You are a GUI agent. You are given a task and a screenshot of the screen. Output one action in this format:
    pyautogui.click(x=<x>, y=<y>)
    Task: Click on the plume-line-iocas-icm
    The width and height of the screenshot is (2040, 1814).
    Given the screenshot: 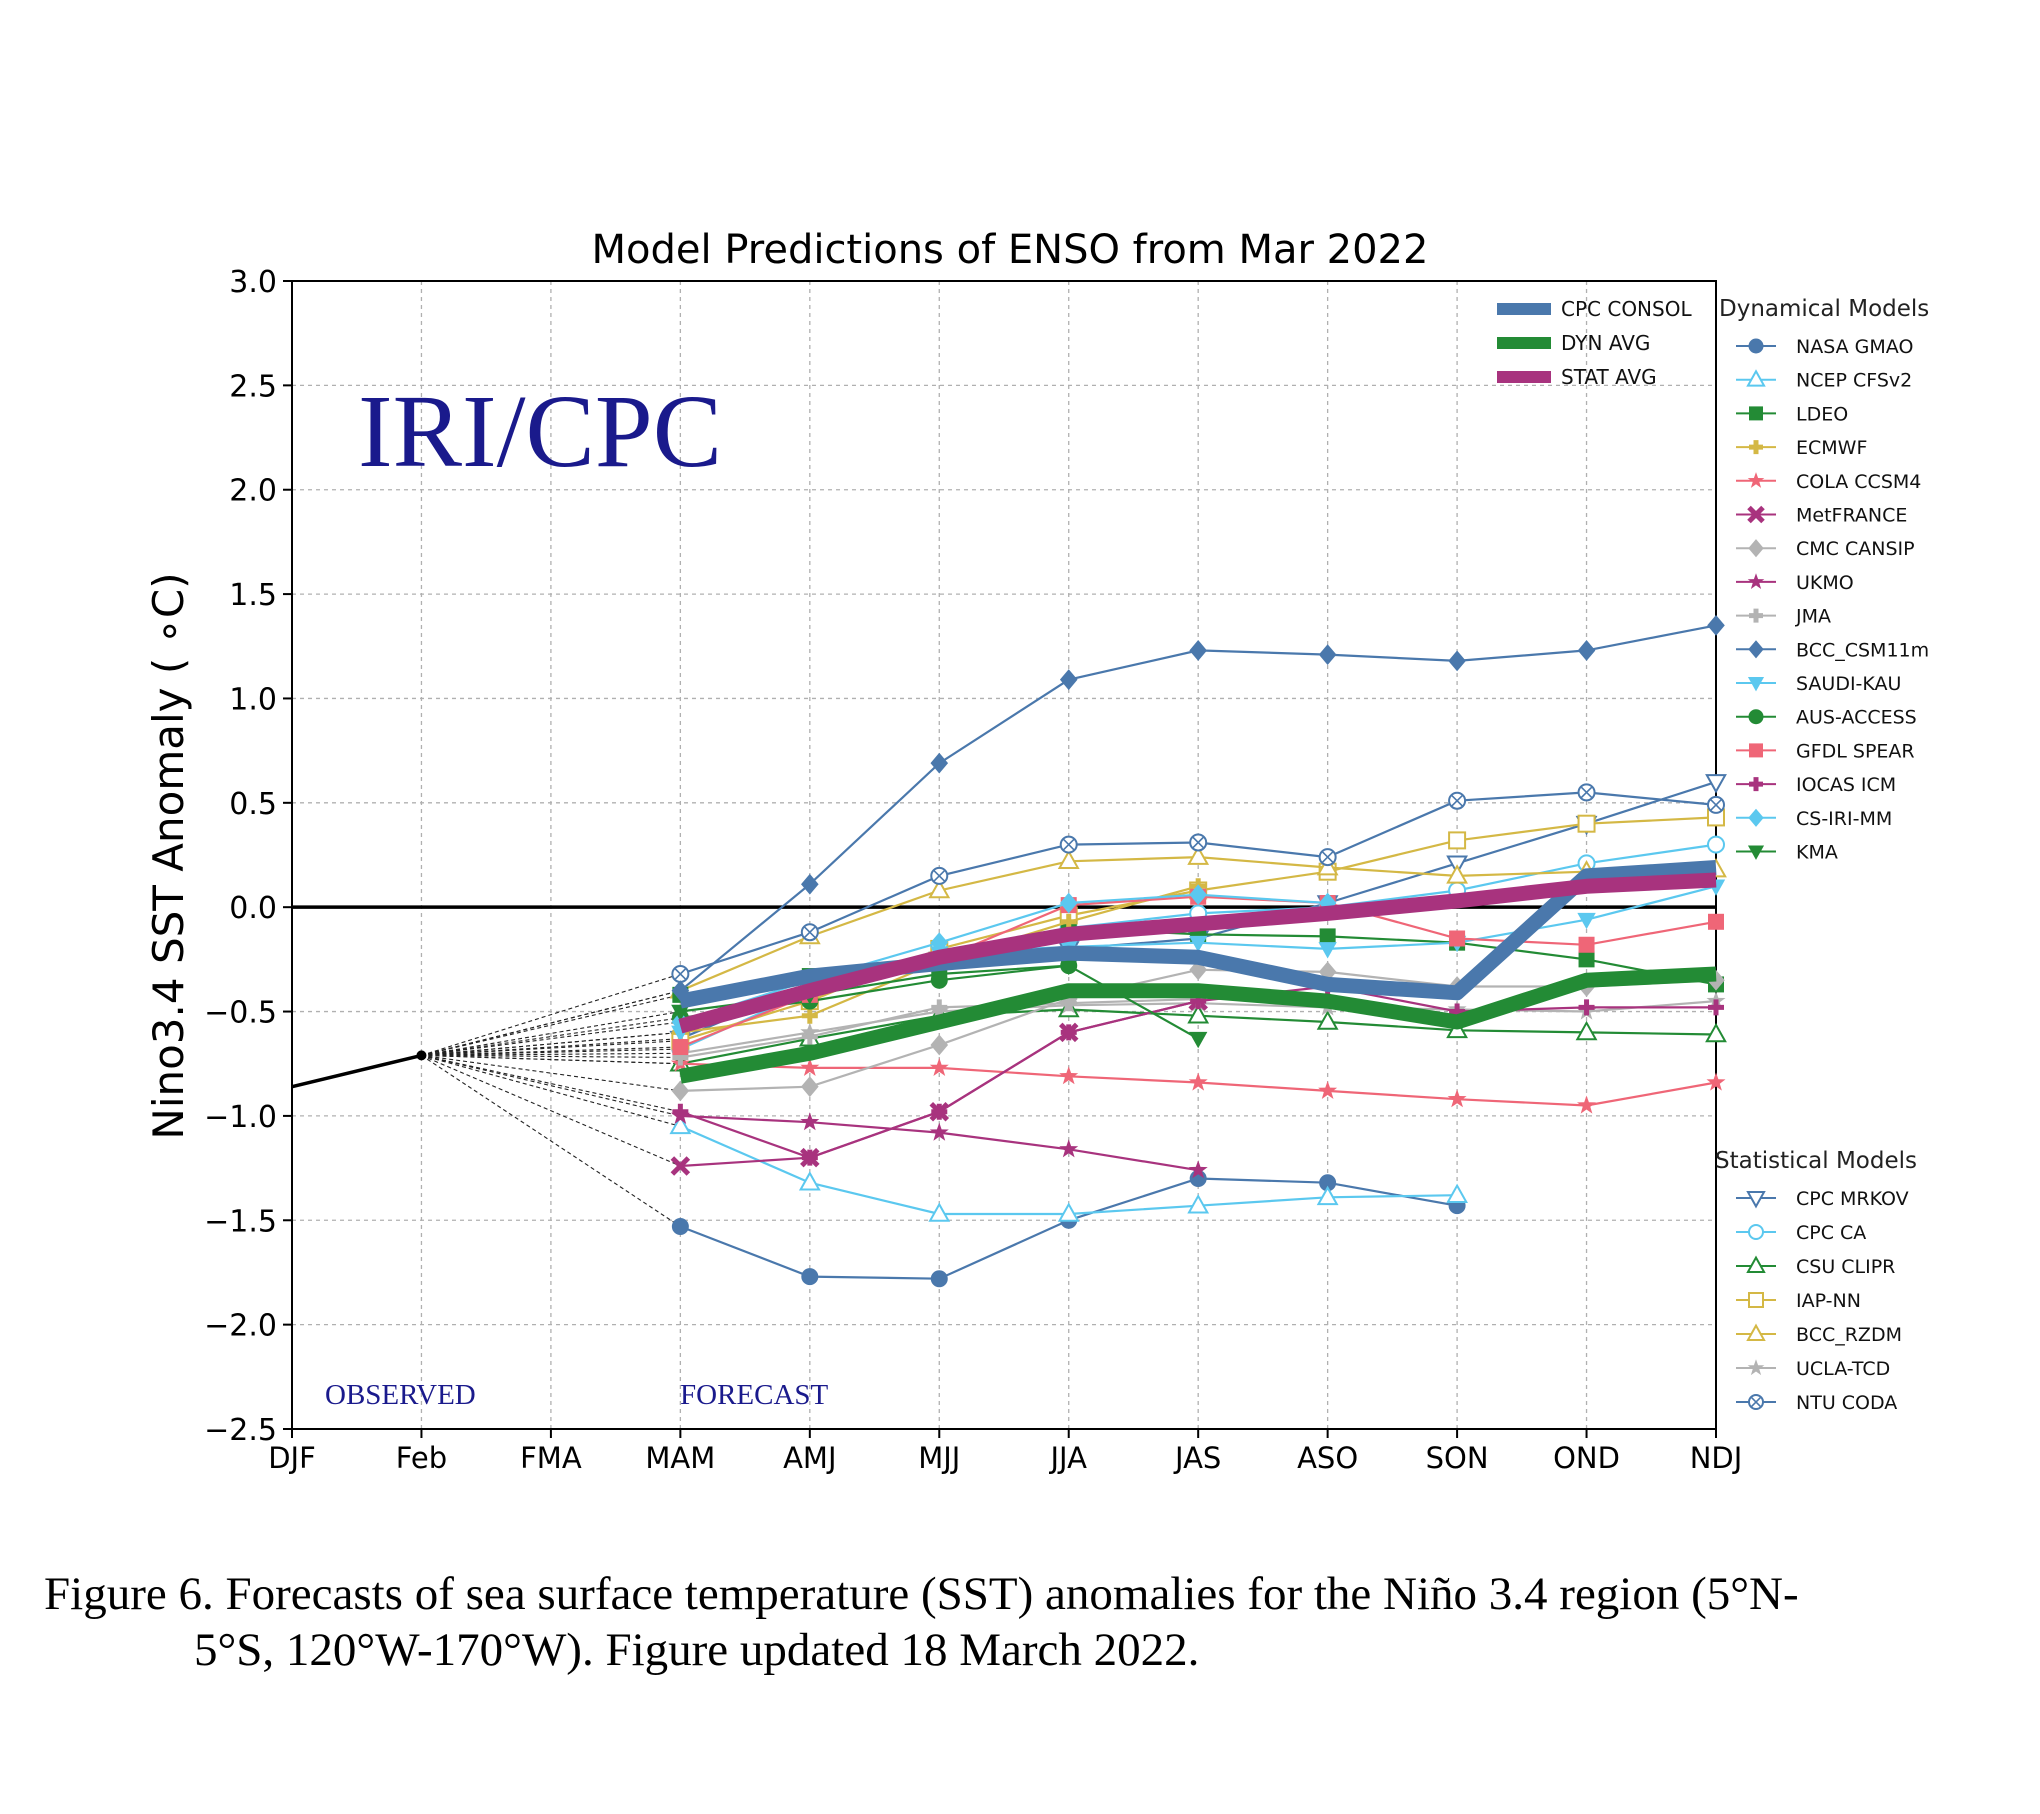 What is the action you would take?
    pyautogui.click(x=551, y=1083)
    